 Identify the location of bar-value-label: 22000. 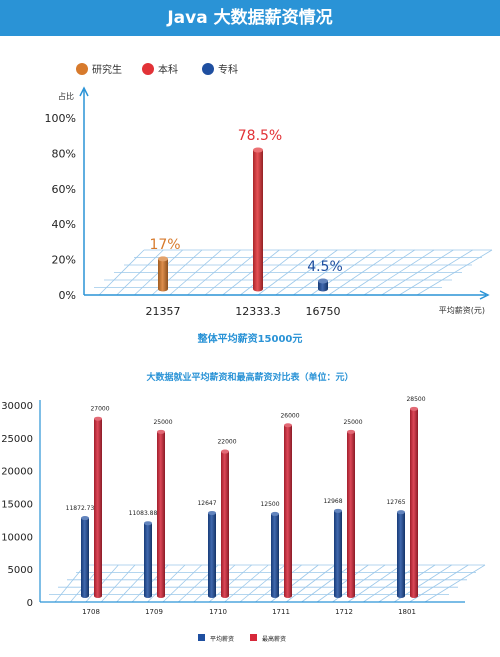
(226, 442).